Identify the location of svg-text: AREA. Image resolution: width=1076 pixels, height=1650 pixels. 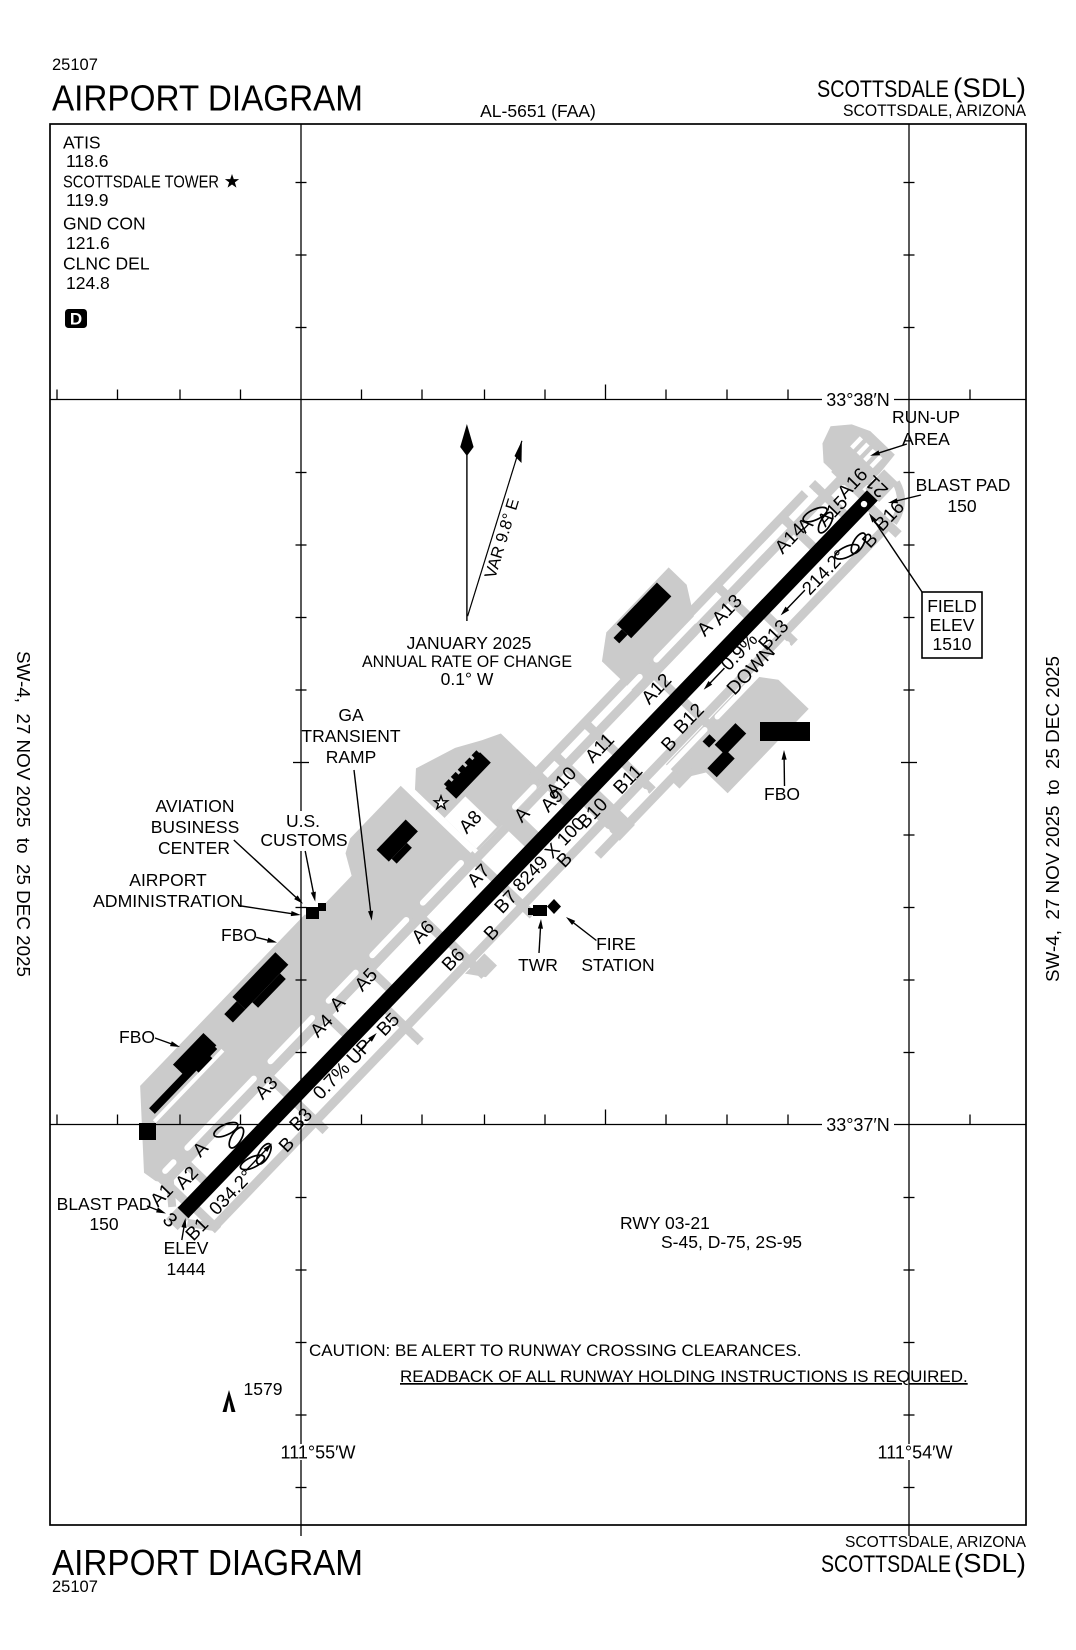
(926, 439).